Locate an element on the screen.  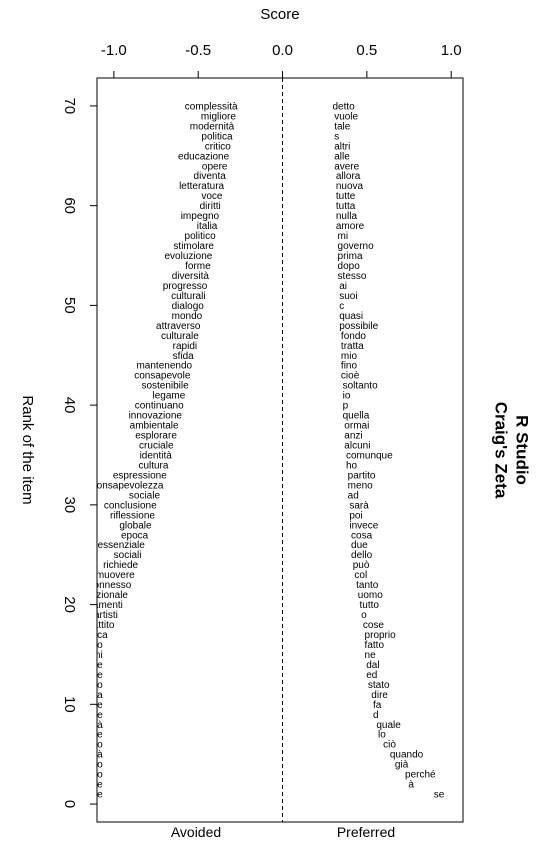
avoided-word: stimolare is located at coordinates (193, 246).